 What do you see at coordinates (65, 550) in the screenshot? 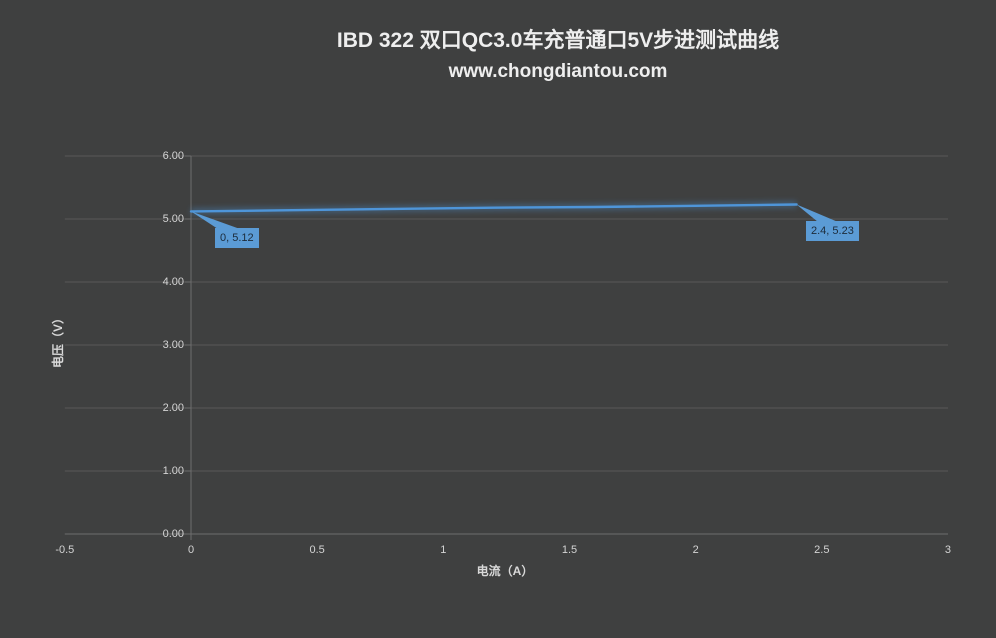
I see `x-tick-label: -0.5` at bounding box center [65, 550].